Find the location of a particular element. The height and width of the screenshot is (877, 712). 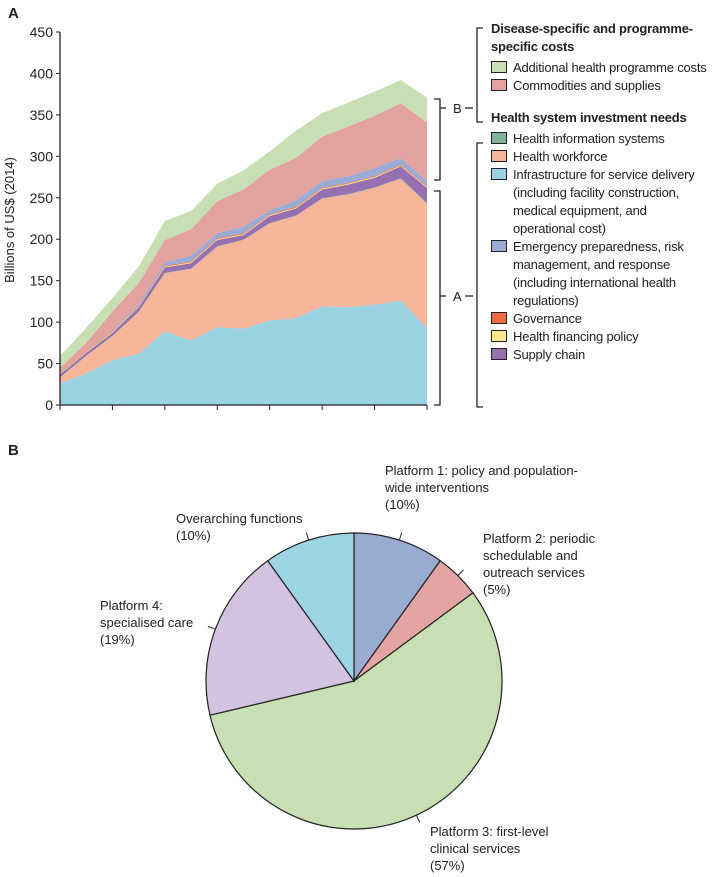

legend-group-a-title: Health system investment needs is located at coordinates (589, 117).